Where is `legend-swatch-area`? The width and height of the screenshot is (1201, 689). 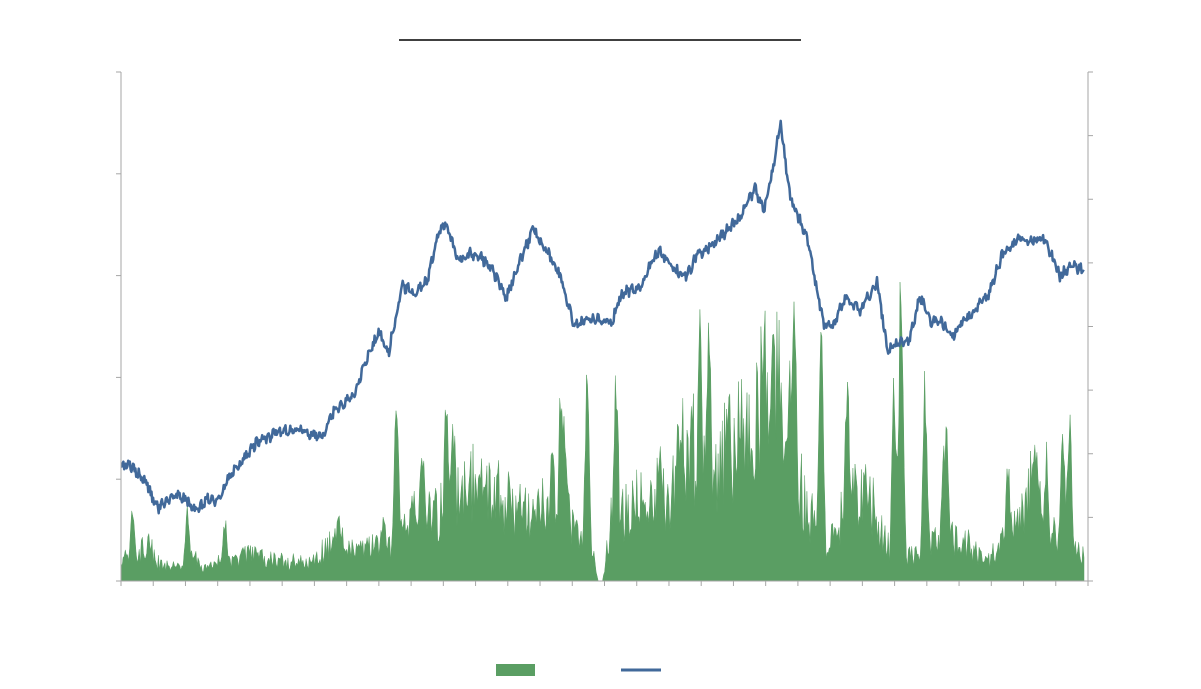 legend-swatch-area is located at coordinates (515, 670).